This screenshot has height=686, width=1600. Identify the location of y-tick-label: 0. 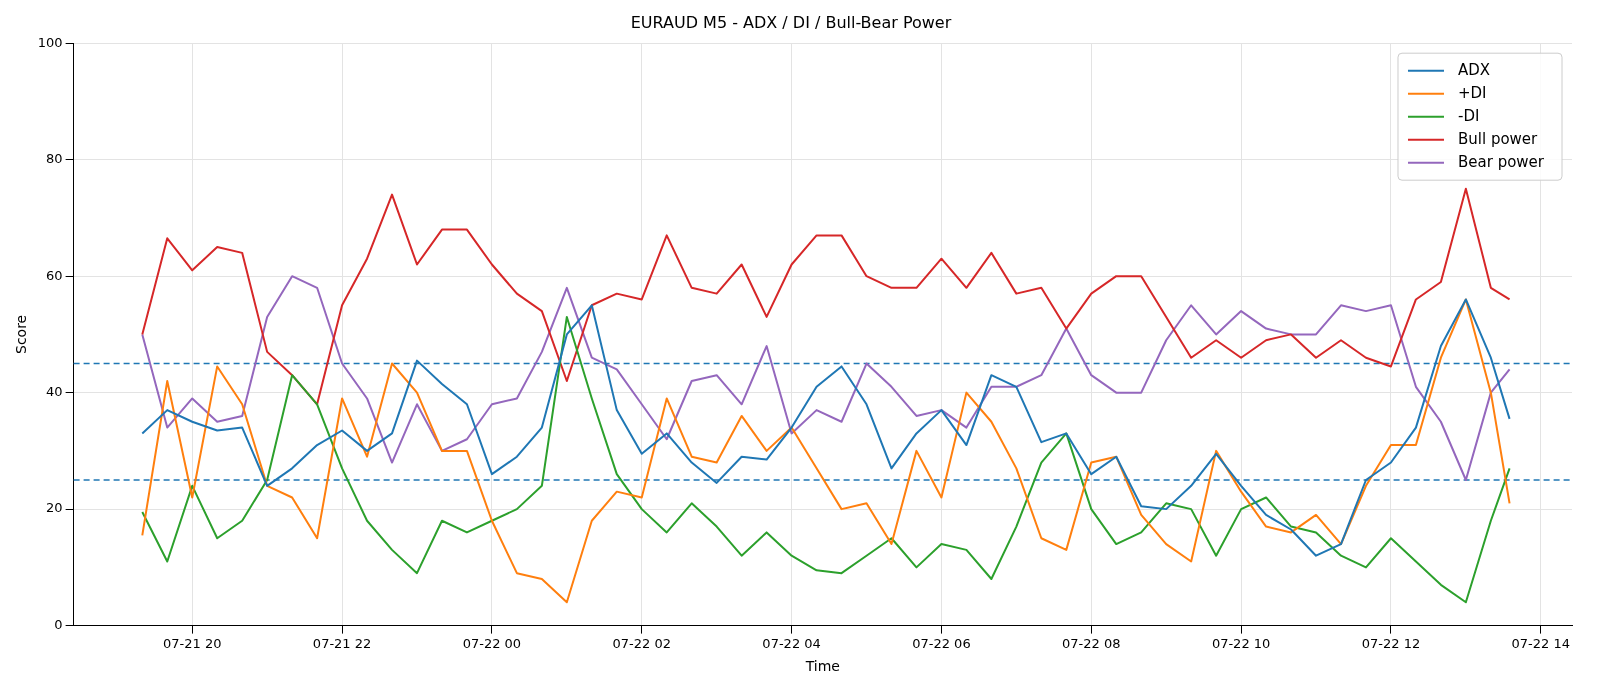
(58, 624).